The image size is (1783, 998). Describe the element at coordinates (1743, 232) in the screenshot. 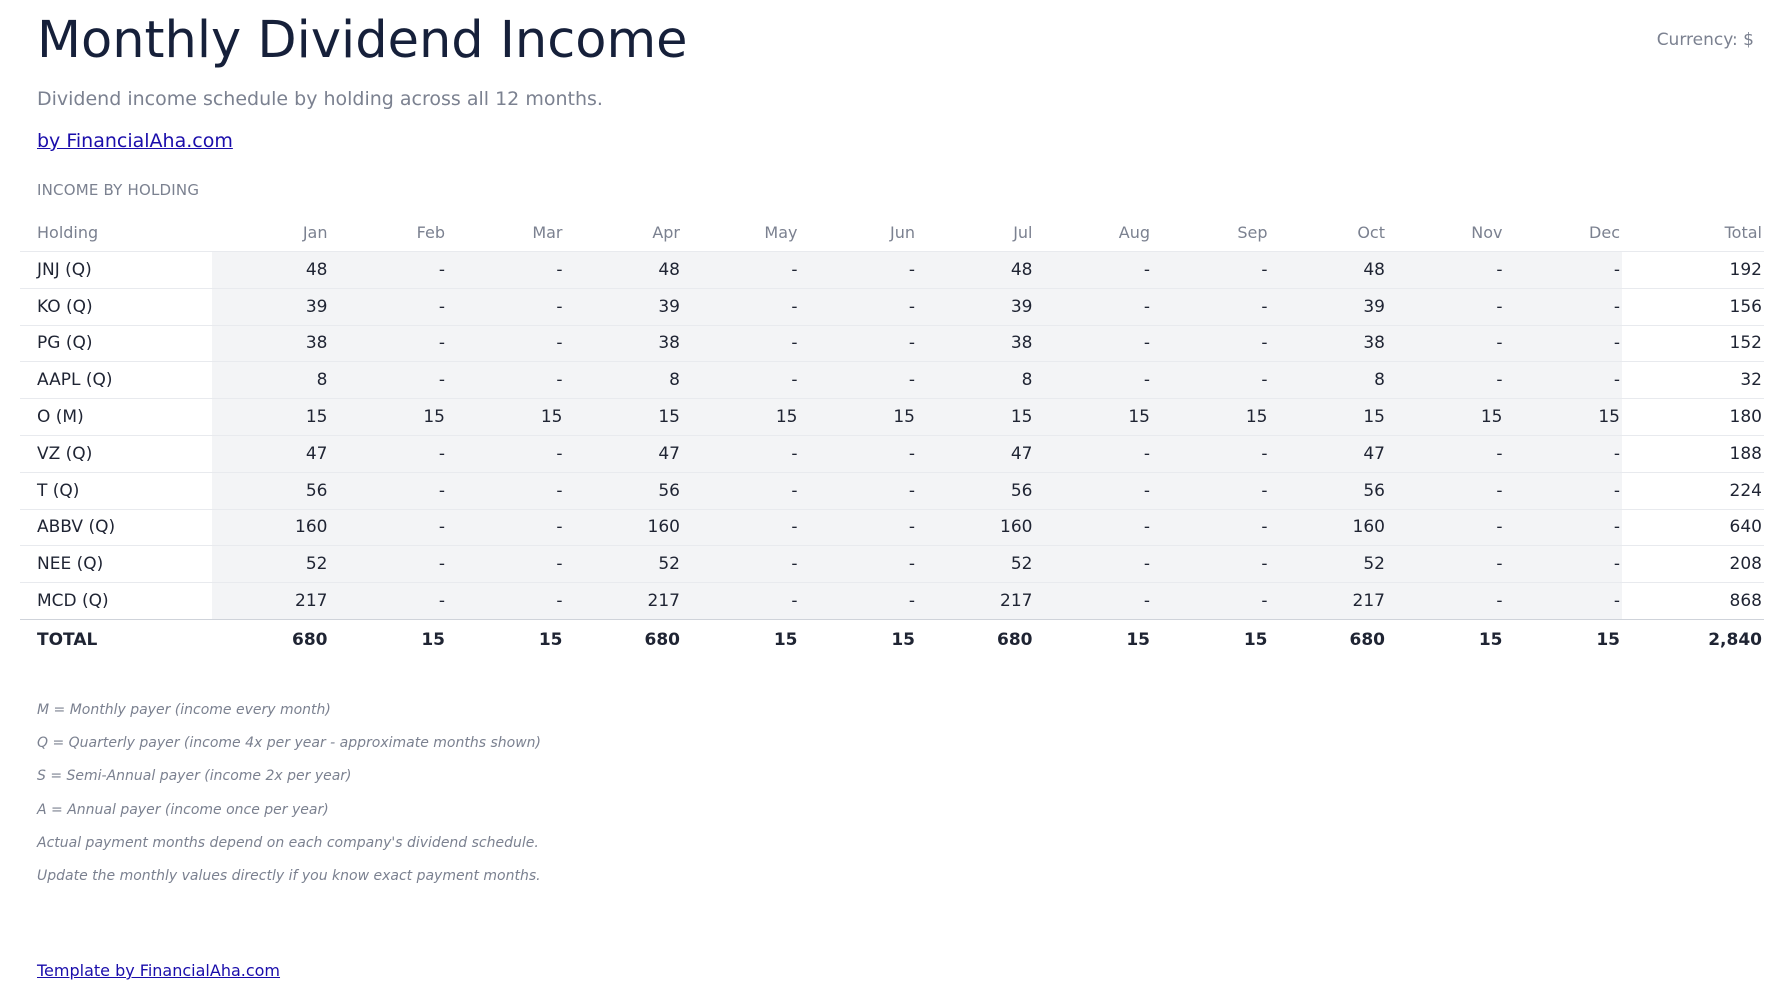

I see `column-header: Total` at that location.